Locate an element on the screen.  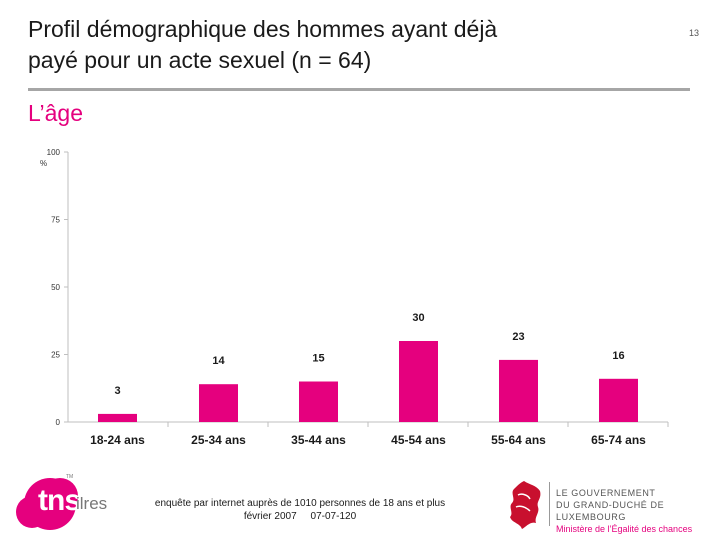
tns-logo-shape is located at coordinates (47, 504).